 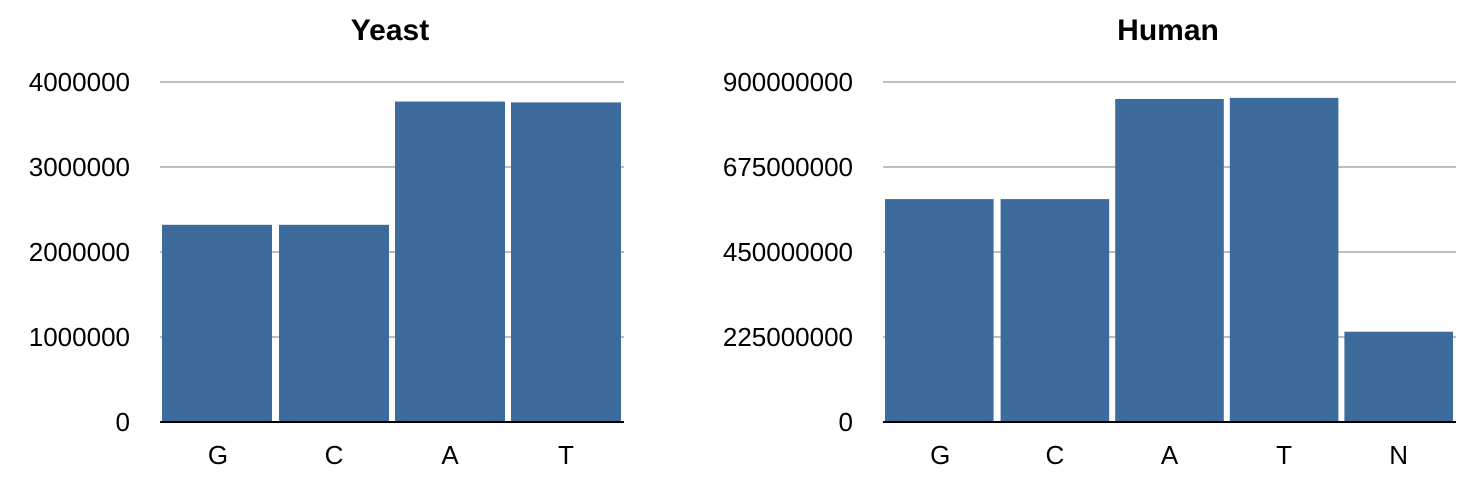 I want to click on yeast-bar-t, so click(x=566, y=262).